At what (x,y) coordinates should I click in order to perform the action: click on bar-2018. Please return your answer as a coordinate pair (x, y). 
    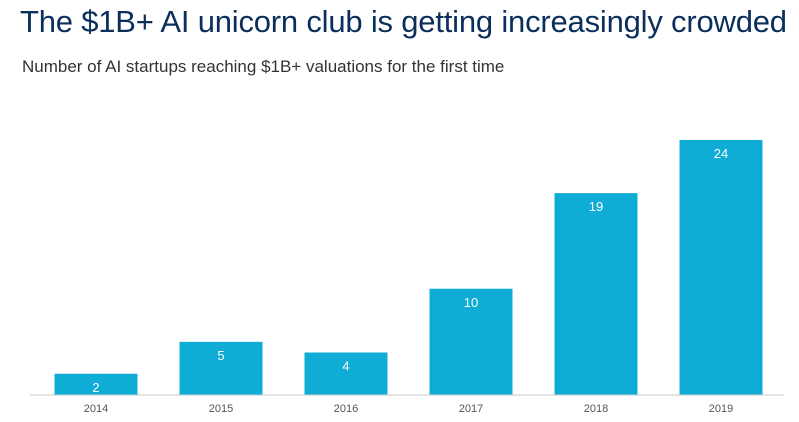
    Looking at the image, I should click on (596, 294).